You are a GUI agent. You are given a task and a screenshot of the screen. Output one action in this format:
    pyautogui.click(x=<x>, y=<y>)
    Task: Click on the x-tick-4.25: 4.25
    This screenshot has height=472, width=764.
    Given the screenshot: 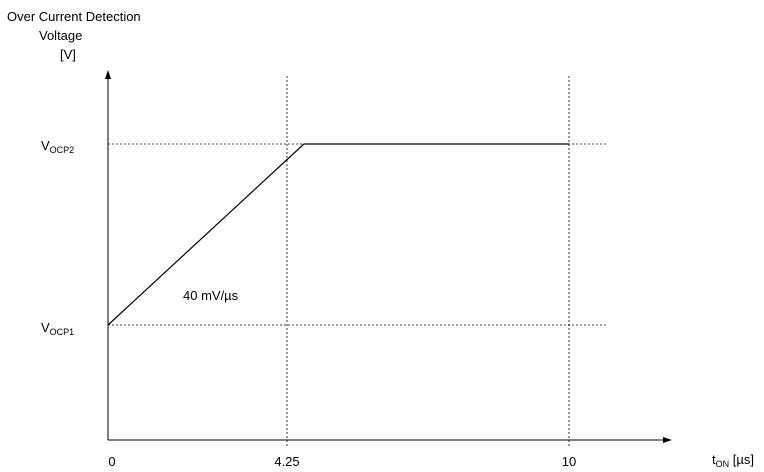 What is the action you would take?
    pyautogui.click(x=287, y=461)
    